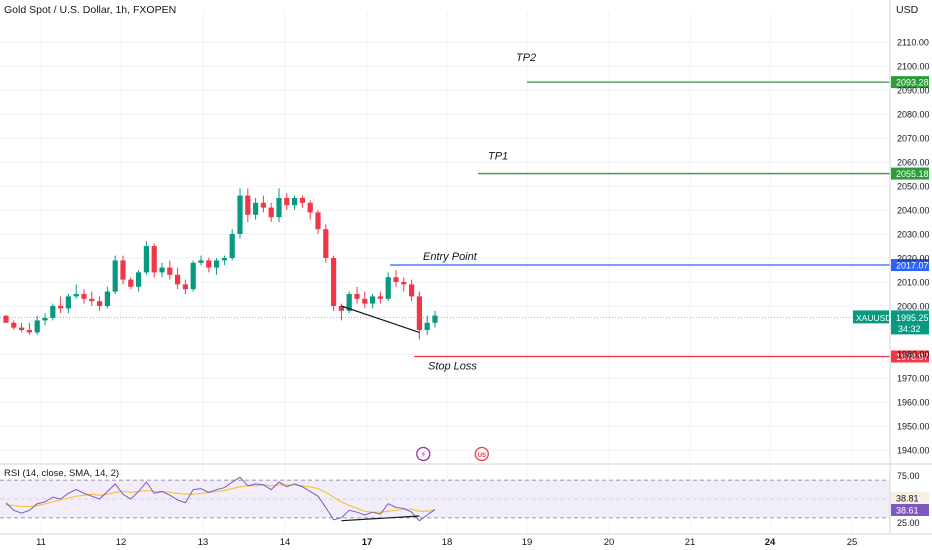  I want to click on x-tick-label: 13, so click(203, 542).